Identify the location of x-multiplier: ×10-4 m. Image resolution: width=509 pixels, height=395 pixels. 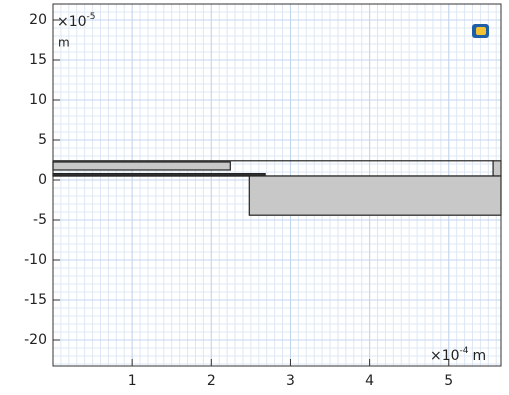
(458, 355).